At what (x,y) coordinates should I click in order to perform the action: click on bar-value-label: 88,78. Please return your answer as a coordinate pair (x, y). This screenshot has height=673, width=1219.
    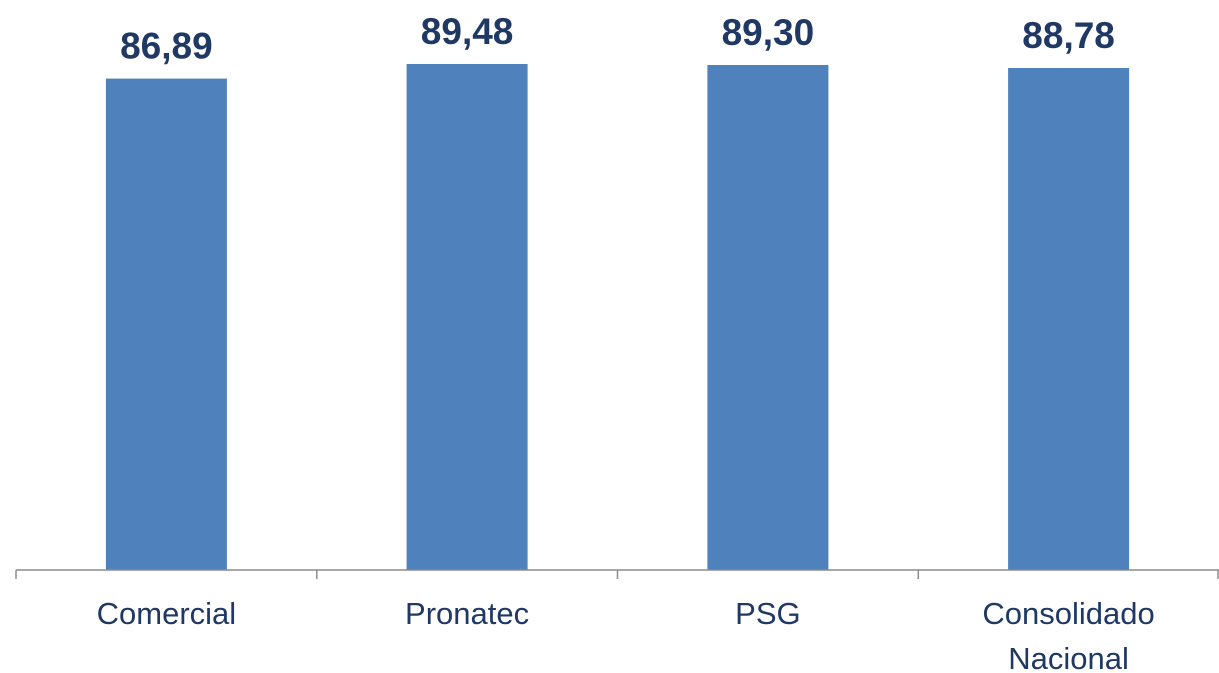
    Looking at the image, I should click on (1068, 35).